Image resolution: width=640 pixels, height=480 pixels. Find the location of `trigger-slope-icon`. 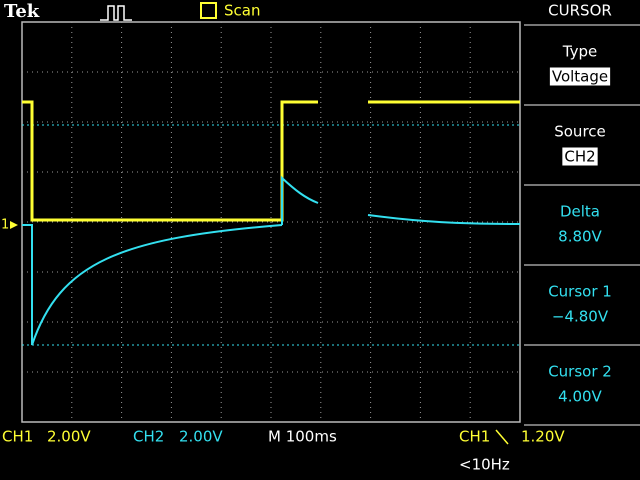

trigger-slope-icon is located at coordinates (502, 437).